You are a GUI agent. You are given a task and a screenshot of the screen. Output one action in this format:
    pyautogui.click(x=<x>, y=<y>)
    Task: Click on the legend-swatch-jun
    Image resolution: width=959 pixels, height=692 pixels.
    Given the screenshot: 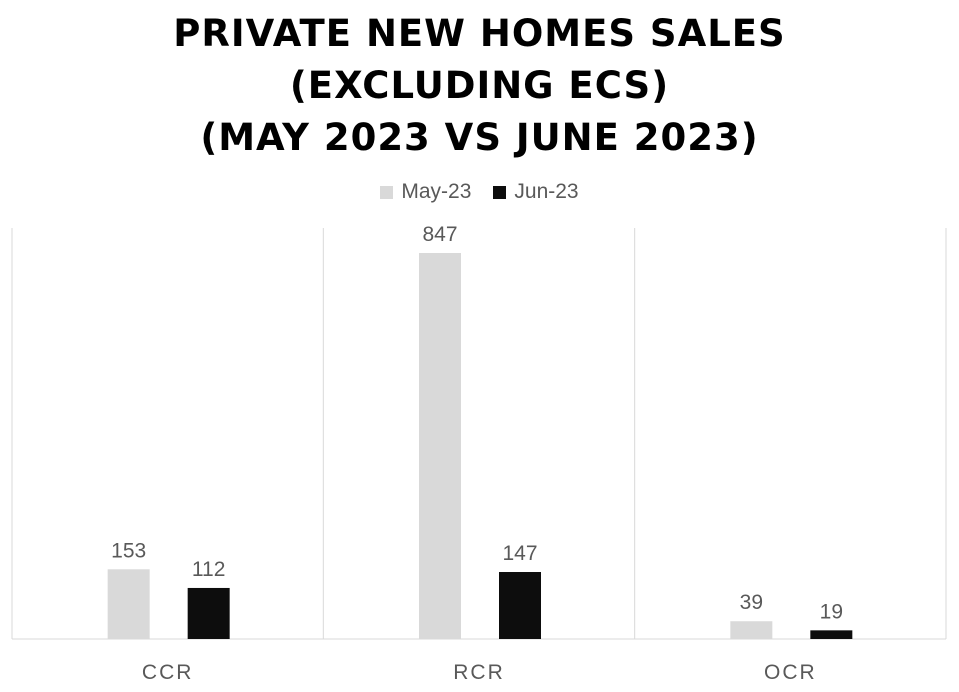 What is the action you would take?
    pyautogui.click(x=500, y=192)
    